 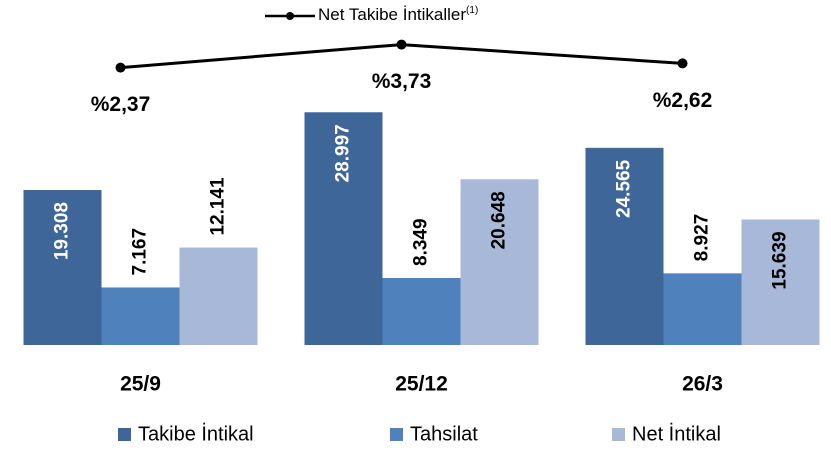 What do you see at coordinates (62, 231) in the screenshot?
I see `data-label: 19.308` at bounding box center [62, 231].